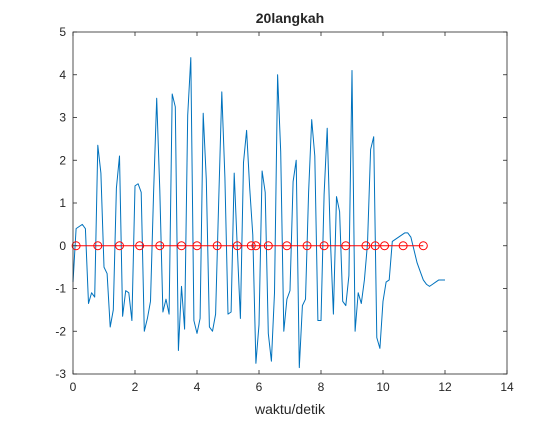  What do you see at coordinates (507, 387) in the screenshot?
I see `x-tick-label: 14` at bounding box center [507, 387].